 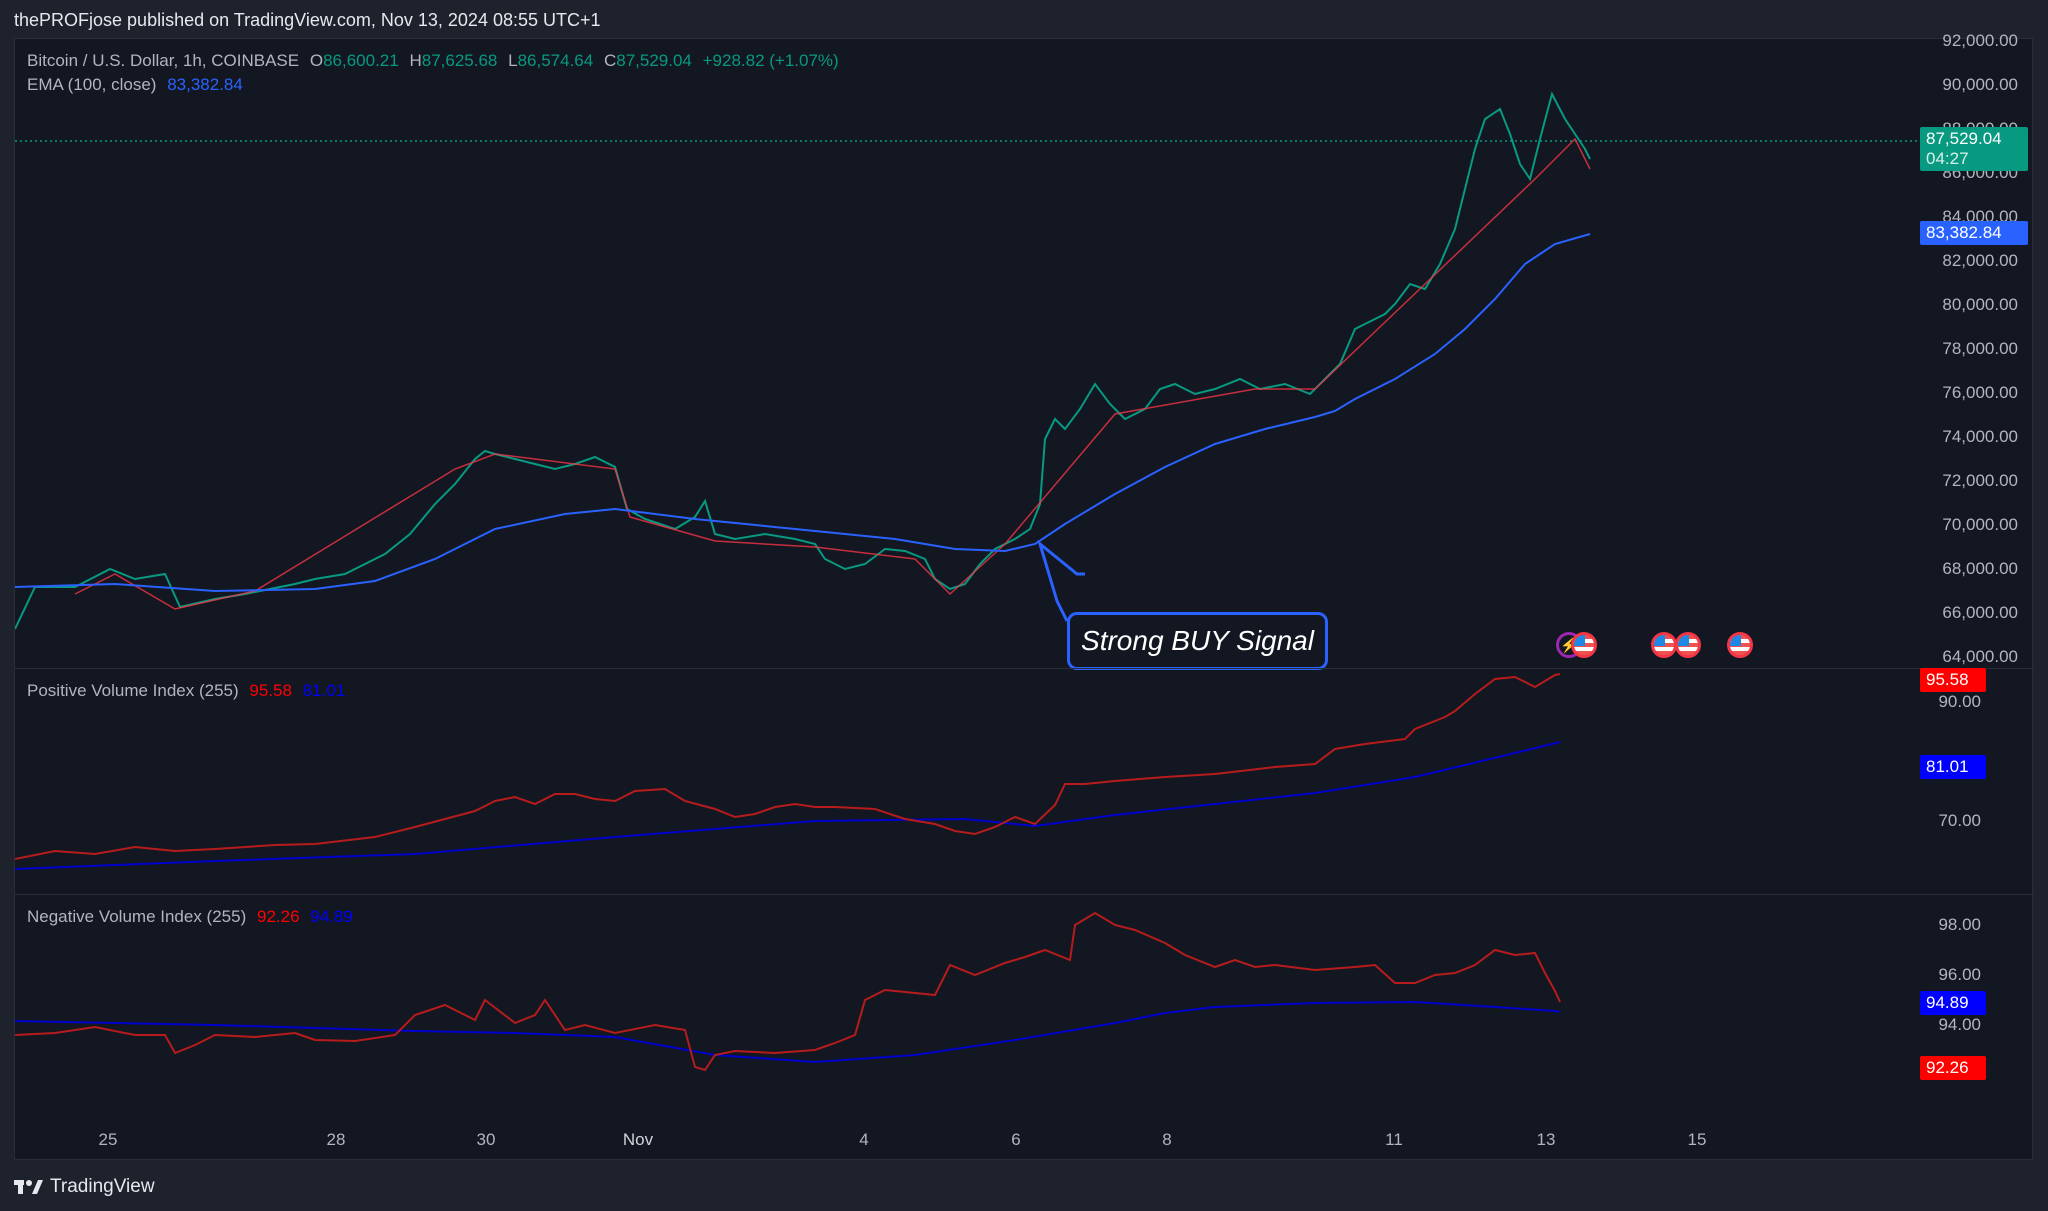 What do you see at coordinates (270, 690) in the screenshot?
I see `pvi-value: 95.58` at bounding box center [270, 690].